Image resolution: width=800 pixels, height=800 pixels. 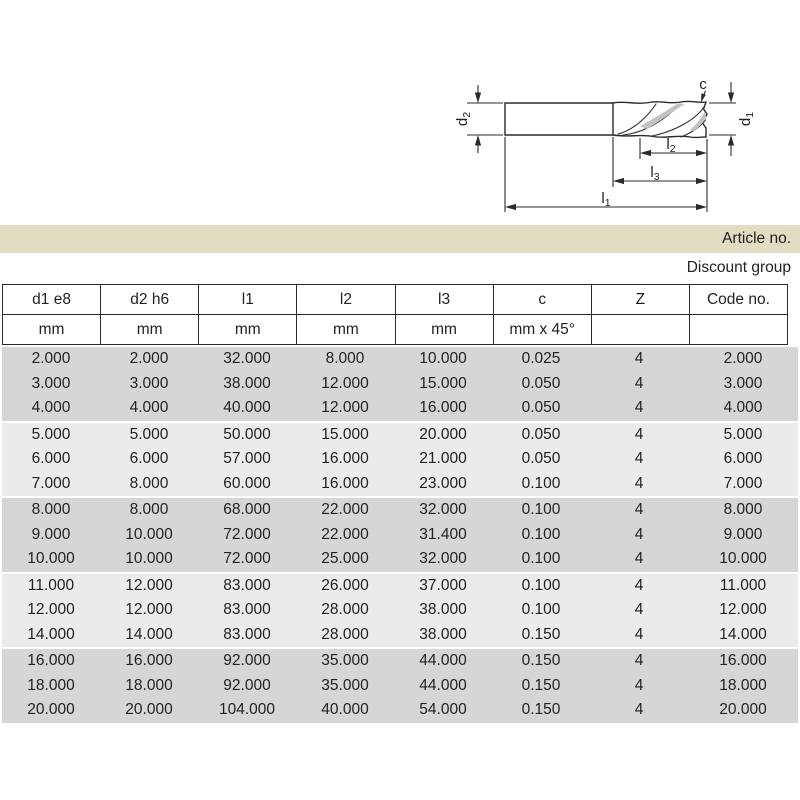 I want to click on table-cell: 18.000, so click(x=51, y=685).